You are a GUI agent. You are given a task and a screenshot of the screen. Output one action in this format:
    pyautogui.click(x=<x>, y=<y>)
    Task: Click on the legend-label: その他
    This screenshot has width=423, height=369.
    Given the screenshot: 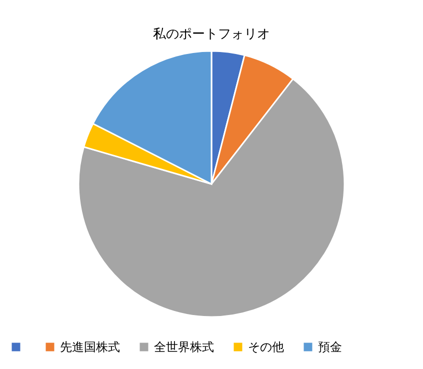 What is the action you would take?
    pyautogui.click(x=266, y=347)
    